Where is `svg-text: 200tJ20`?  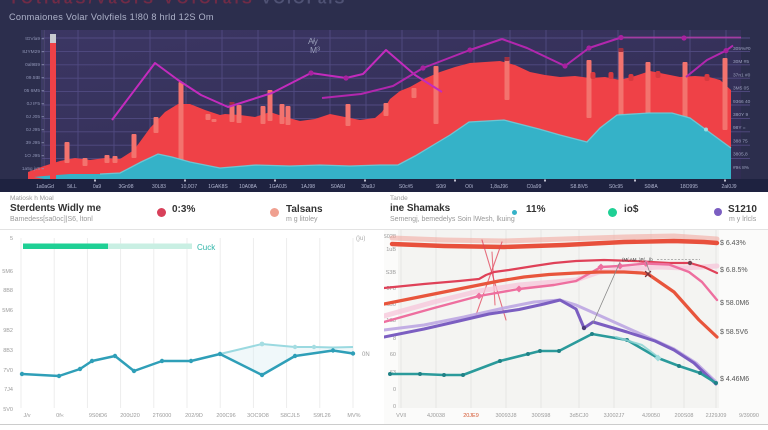
svg-text: 200tJ20 is located at coordinates (130, 416).